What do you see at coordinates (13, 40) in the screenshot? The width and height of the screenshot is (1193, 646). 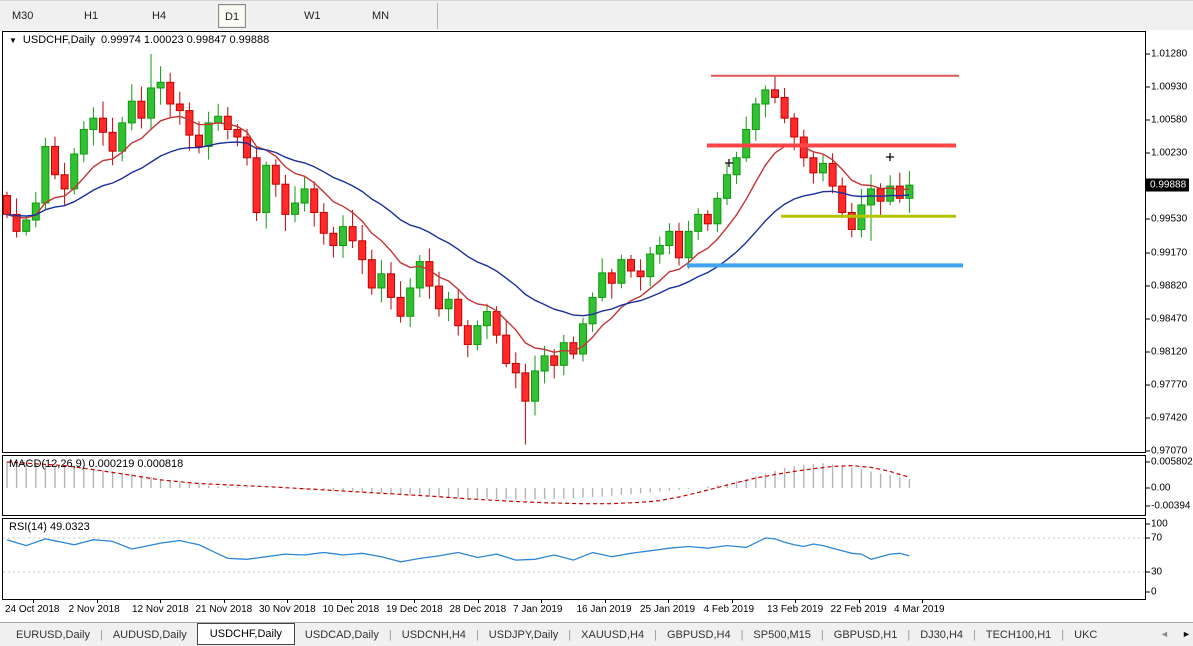 I see `collapse-arrow-icon: ▼` at bounding box center [13, 40].